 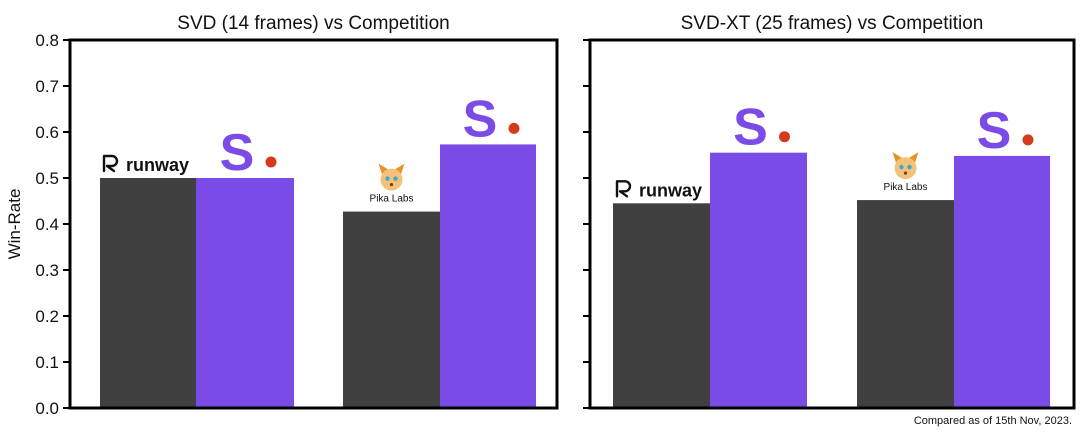 What do you see at coordinates (14, 224) in the screenshot?
I see `y-axis-label: Win-Rate` at bounding box center [14, 224].